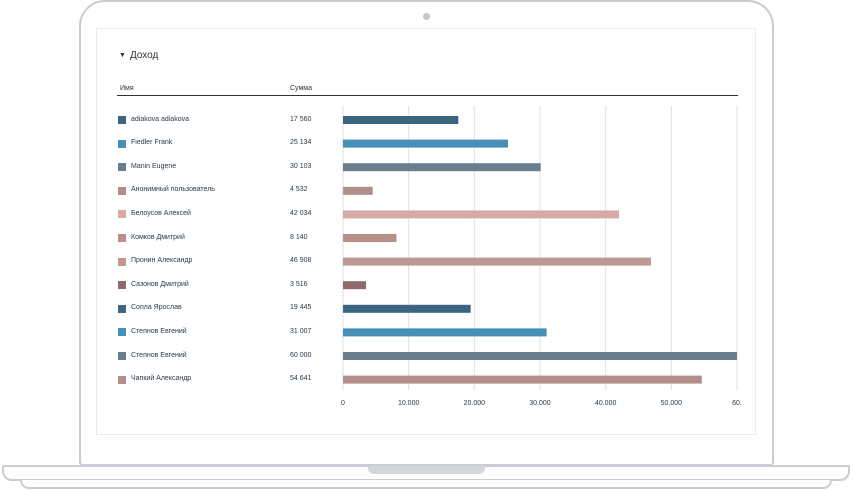 The height and width of the screenshot is (492, 853). What do you see at coordinates (299, 237) in the screenshot?
I see `row-value: 8 140` at bounding box center [299, 237].